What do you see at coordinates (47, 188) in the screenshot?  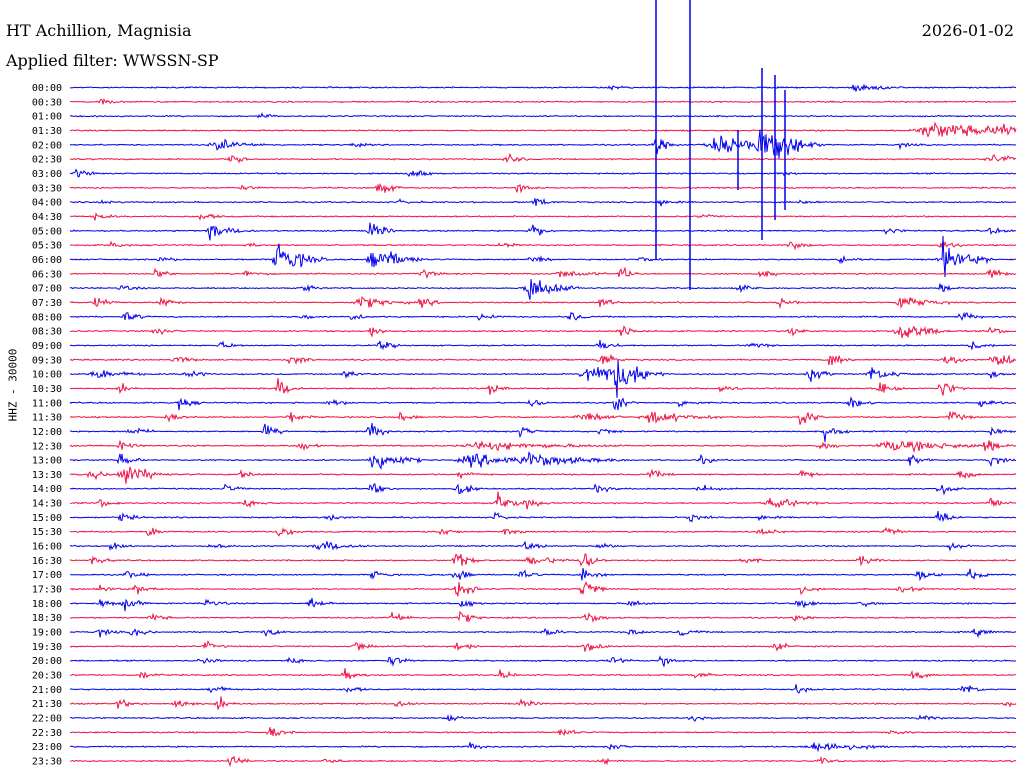 I see `time-label: 03:30` at bounding box center [47, 188].